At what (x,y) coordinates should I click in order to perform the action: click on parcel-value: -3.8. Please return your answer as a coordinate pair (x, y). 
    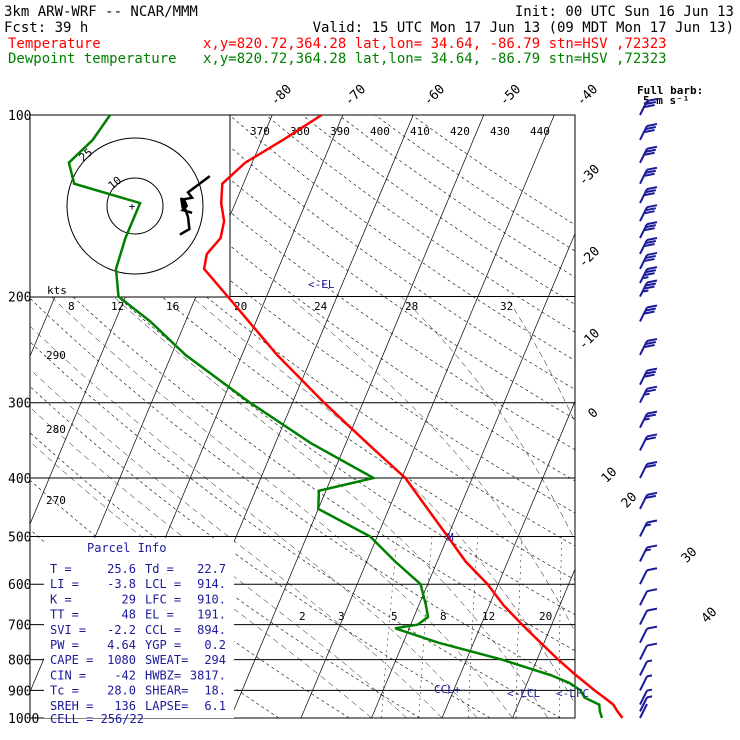
    Looking at the image, I should click on (121, 584).